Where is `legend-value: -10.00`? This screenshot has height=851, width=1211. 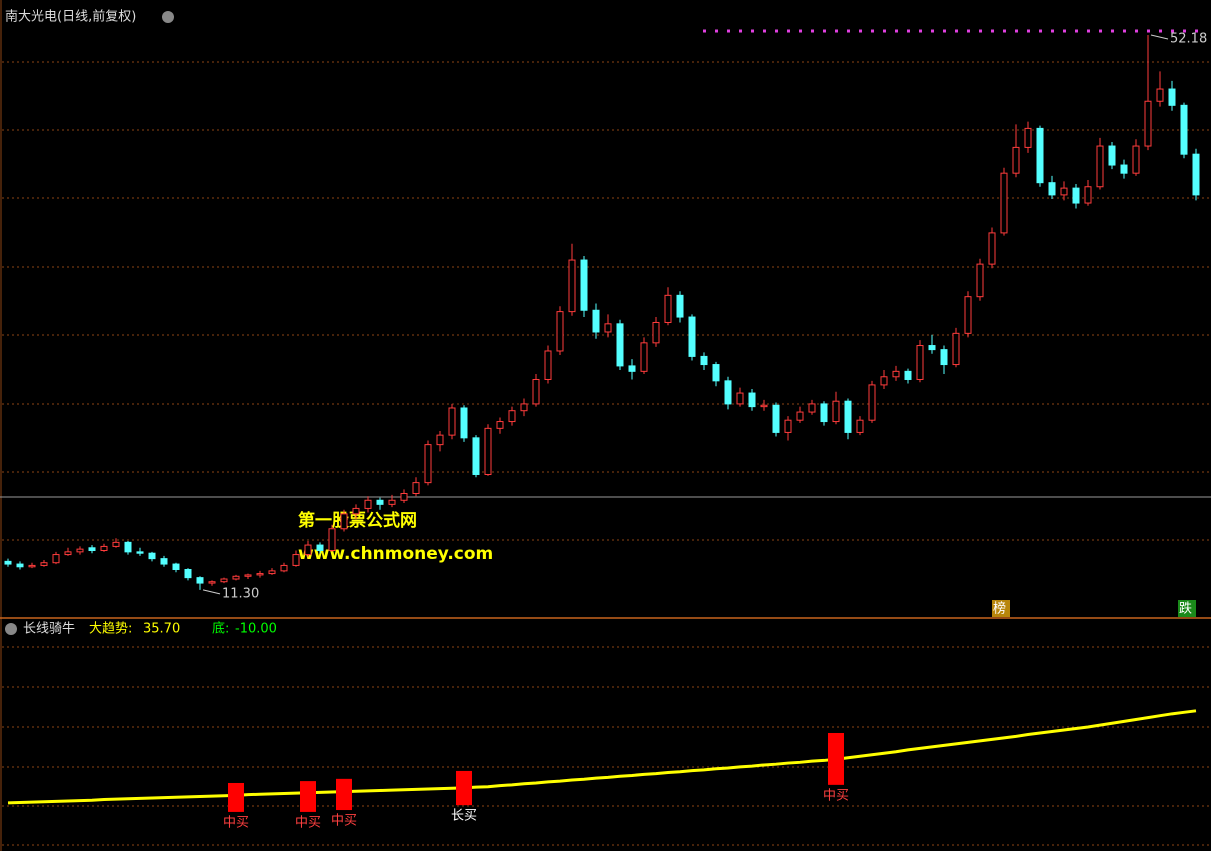
legend-value: -10.00 is located at coordinates (256, 629).